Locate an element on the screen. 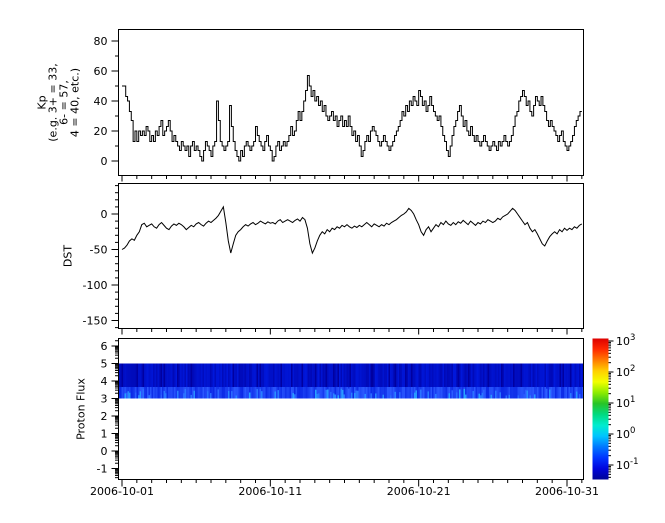 This screenshot has height=523, width=665. y-tick-label: 6 is located at coordinates (104, 346).